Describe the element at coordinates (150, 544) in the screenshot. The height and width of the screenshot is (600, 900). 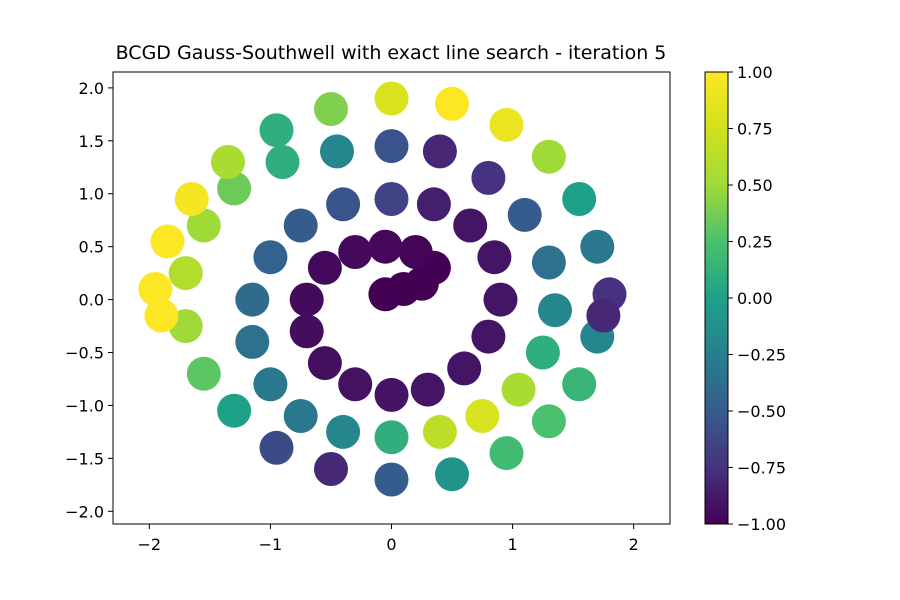
I see `x-tick-label: −2` at that location.